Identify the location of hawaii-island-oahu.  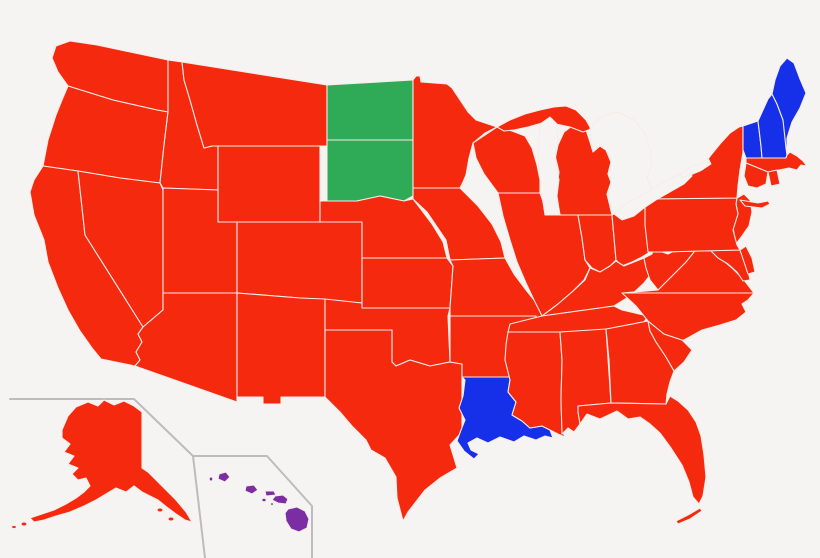
(251, 489).